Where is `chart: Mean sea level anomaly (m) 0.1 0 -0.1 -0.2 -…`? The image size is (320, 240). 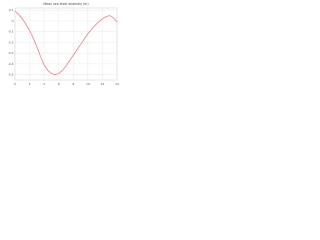
chart: Mean sea level anomaly (m) 0.1 0 -0.1 -0.2 -… is located at coordinates (63, 44).